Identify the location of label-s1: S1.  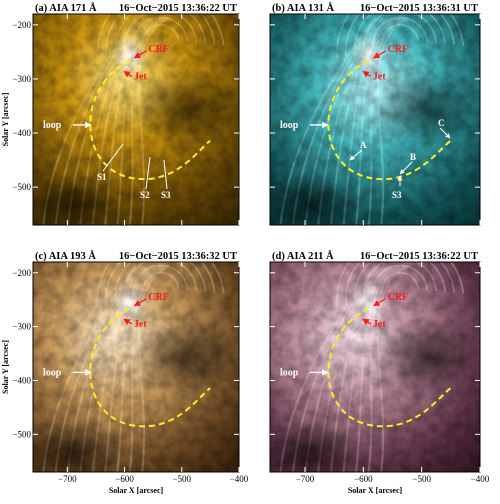
(102, 177).